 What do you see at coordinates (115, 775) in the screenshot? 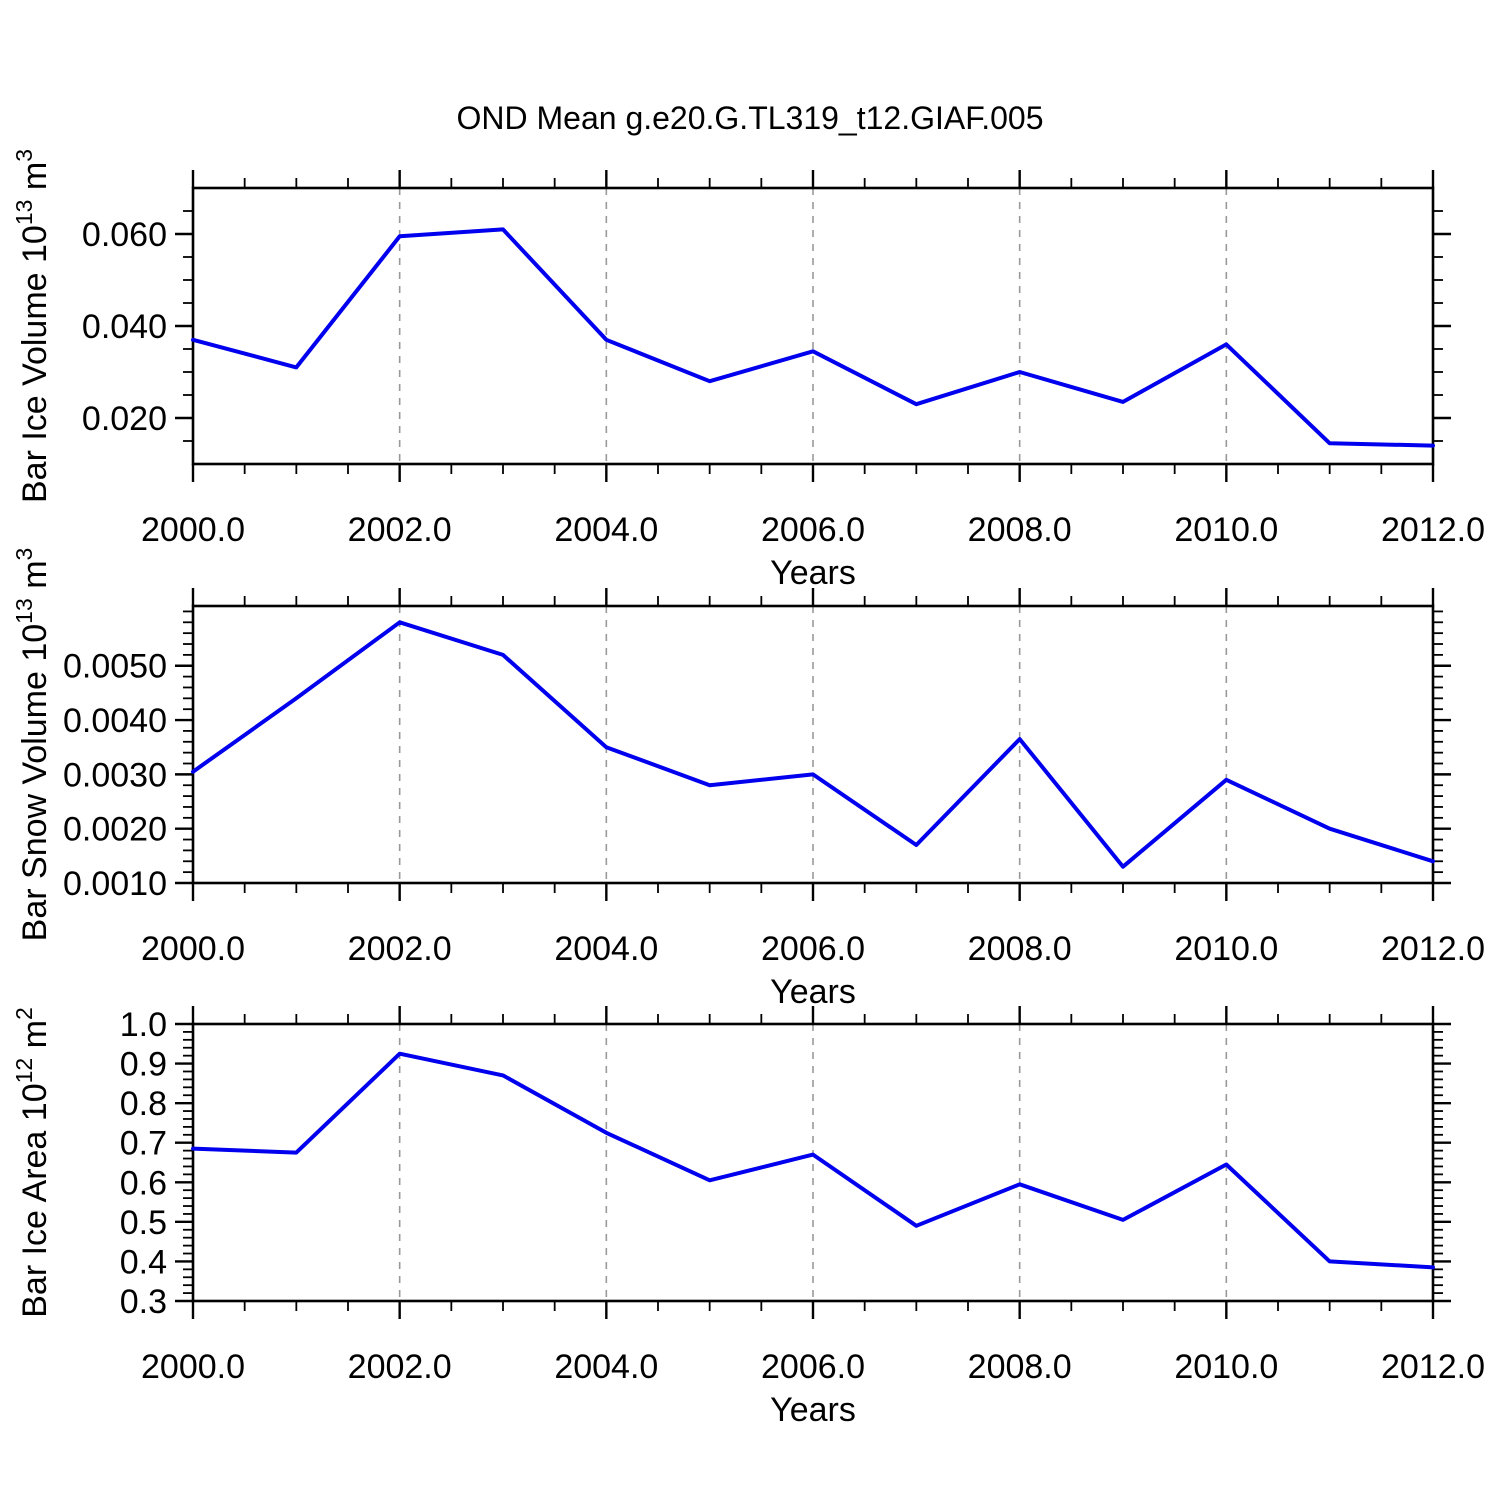
I see `y-tick-label: 0.0030` at bounding box center [115, 775].